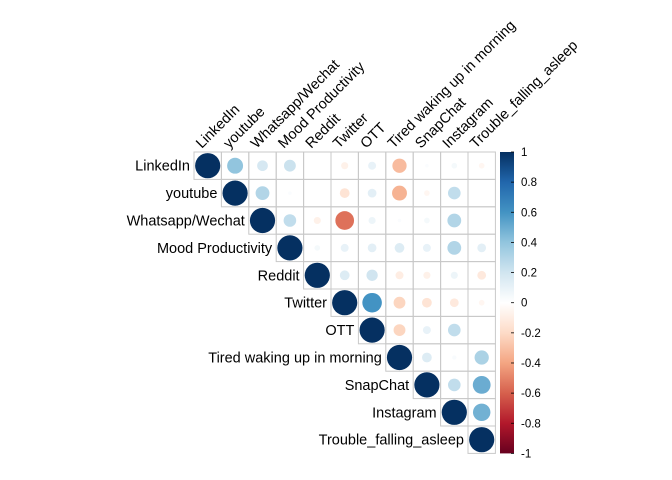 This screenshot has height=480, width=672. What do you see at coordinates (524, 304) in the screenshot?
I see `colorbar-tick-label: 0` at bounding box center [524, 304].